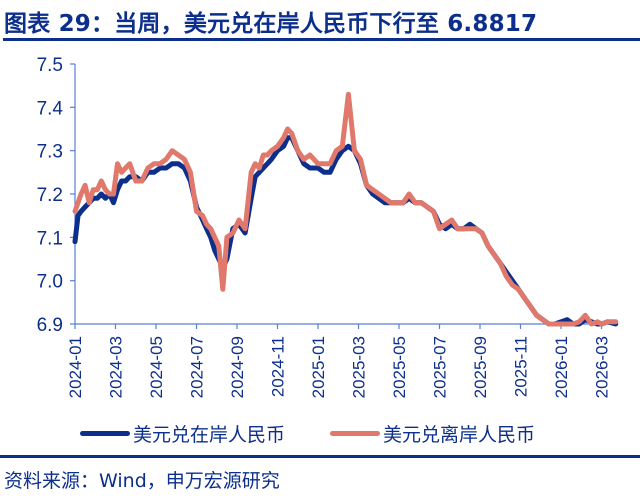  What do you see at coordinates (50, 238) in the screenshot?
I see `y-tick-label: 7.1` at bounding box center [50, 238].